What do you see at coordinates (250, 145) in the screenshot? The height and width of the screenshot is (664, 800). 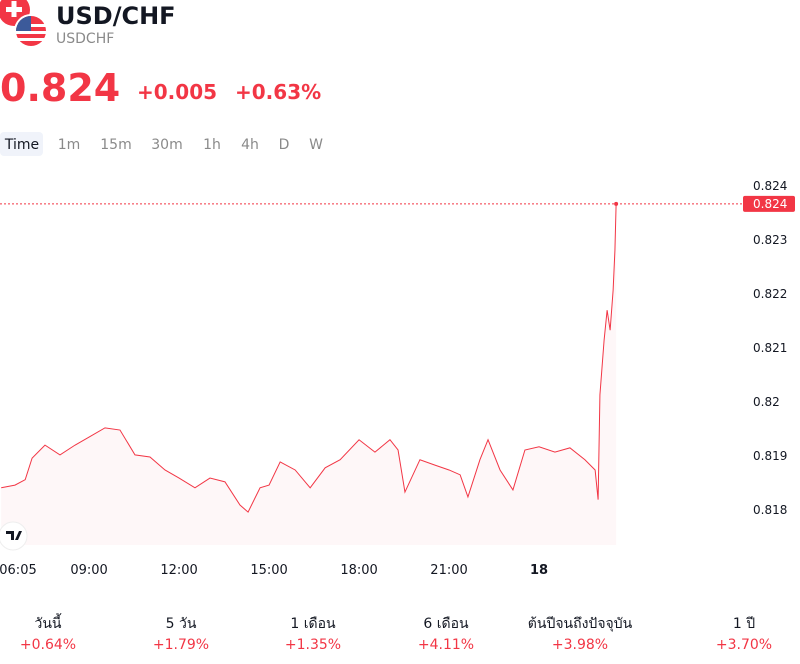 I see `timeframe-tab: 4h` at bounding box center [250, 145].